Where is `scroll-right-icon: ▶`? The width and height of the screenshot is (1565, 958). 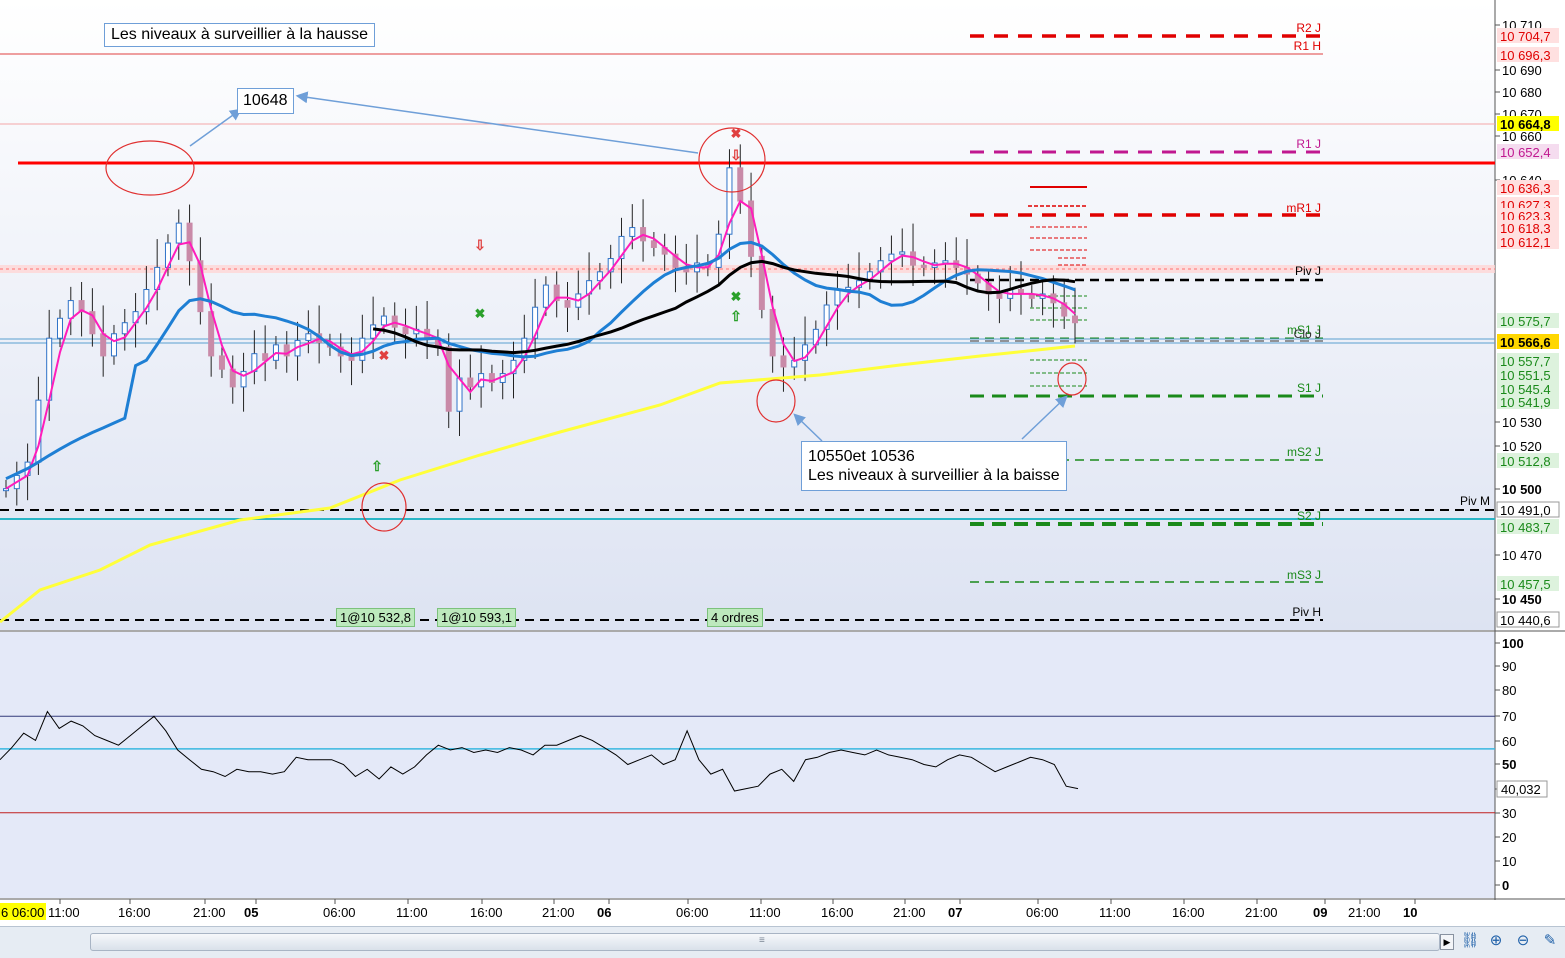
scroll-right-icon: ▶ is located at coordinates (1447, 942).